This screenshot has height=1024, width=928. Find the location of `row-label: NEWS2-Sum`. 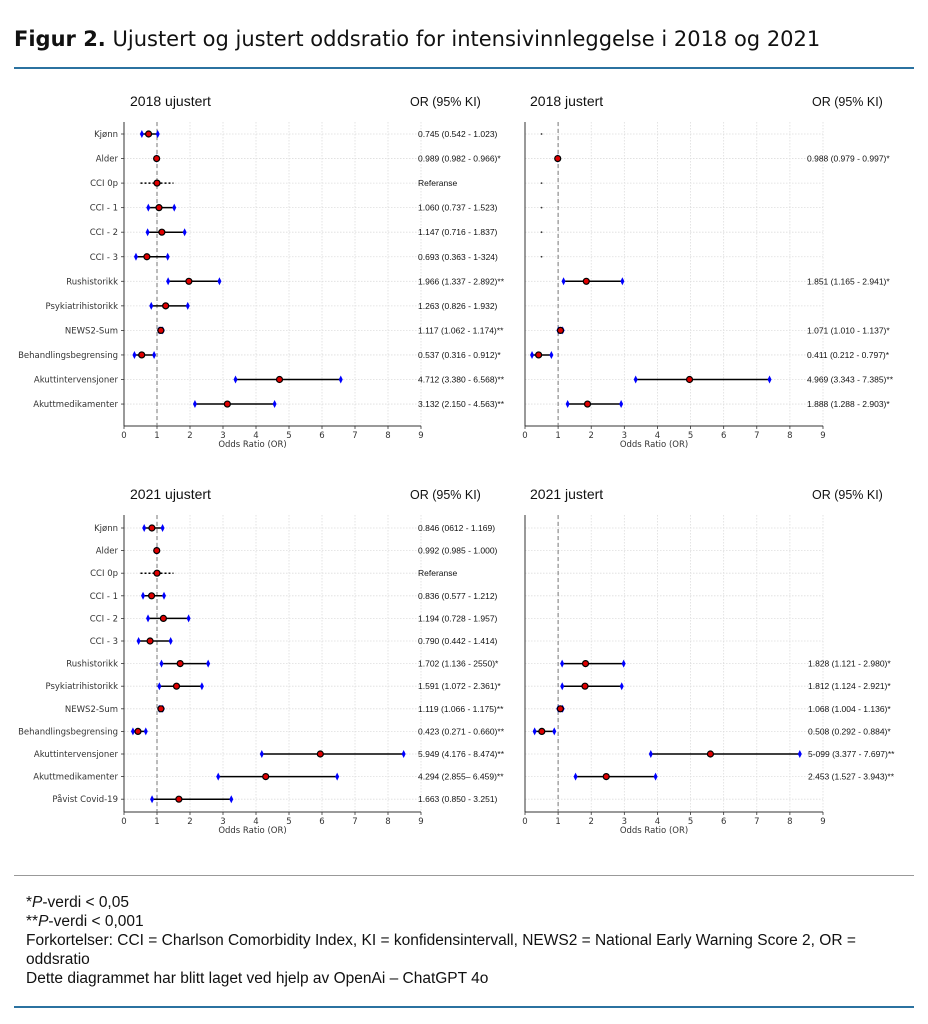

row-label: NEWS2-Sum is located at coordinates (91, 710).